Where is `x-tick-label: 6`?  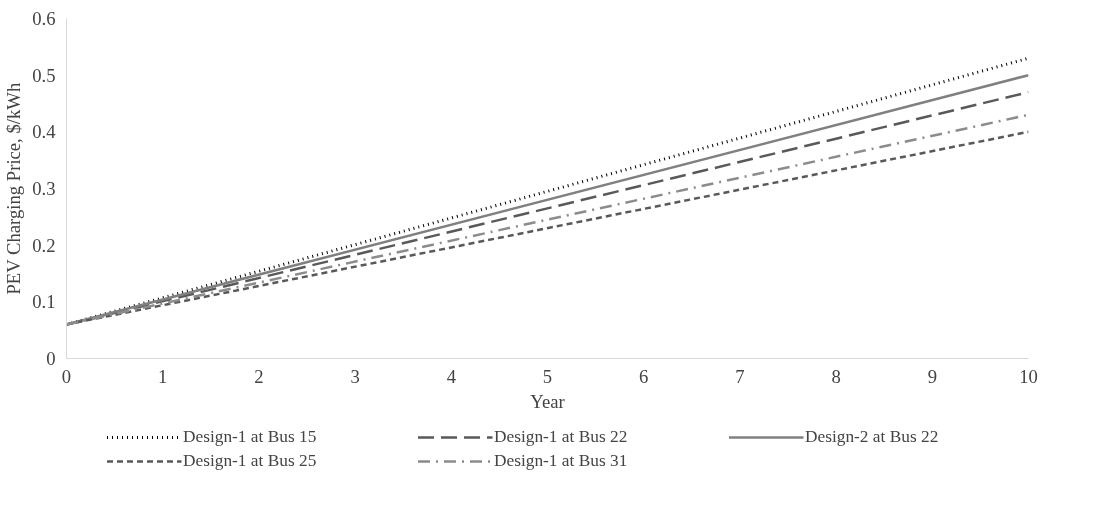
x-tick-label: 6 is located at coordinates (644, 376).